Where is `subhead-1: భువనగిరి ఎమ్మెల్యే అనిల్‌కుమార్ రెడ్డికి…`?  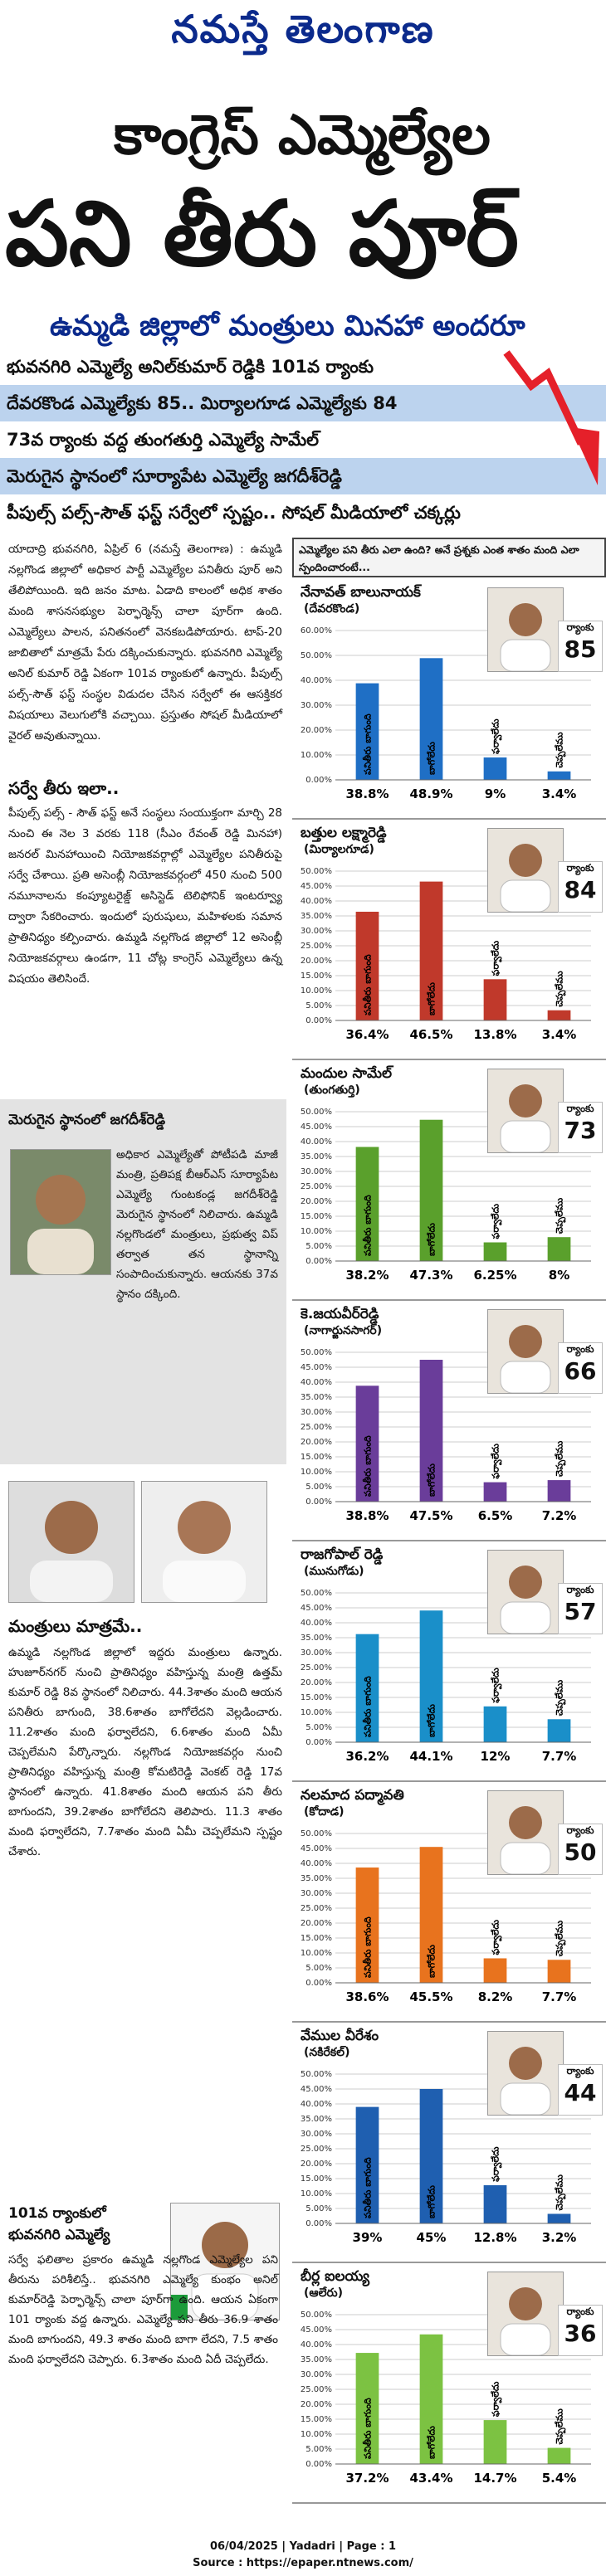 subhead-1: భువనగిరి ఎమ్మెల్యే అనిల్‌కుమార్ రెడ్డికి… is located at coordinates (303, 366).